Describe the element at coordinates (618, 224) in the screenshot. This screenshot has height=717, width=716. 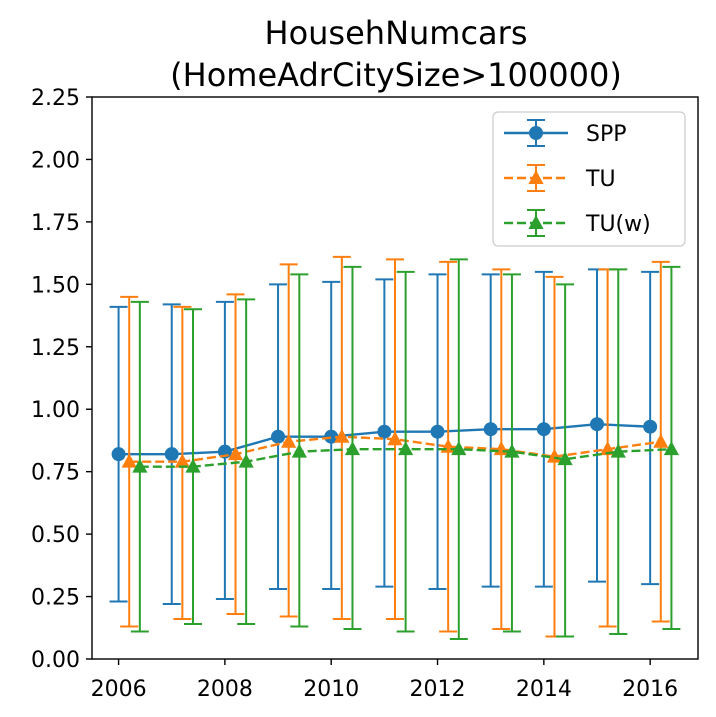
I see `legend-label: TU(w)` at that location.